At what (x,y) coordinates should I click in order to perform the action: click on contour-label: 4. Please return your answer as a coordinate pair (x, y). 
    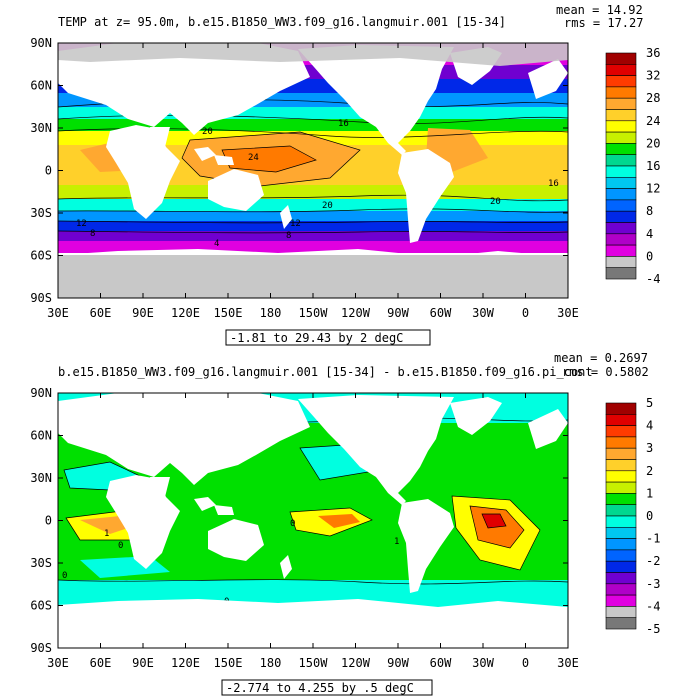
    Looking at the image, I should click on (216, 244).